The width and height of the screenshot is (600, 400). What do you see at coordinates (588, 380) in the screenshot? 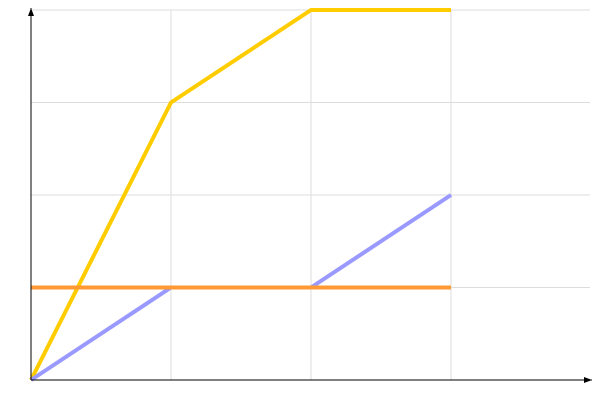
I see `x-axis-arrow-icon` at bounding box center [588, 380].